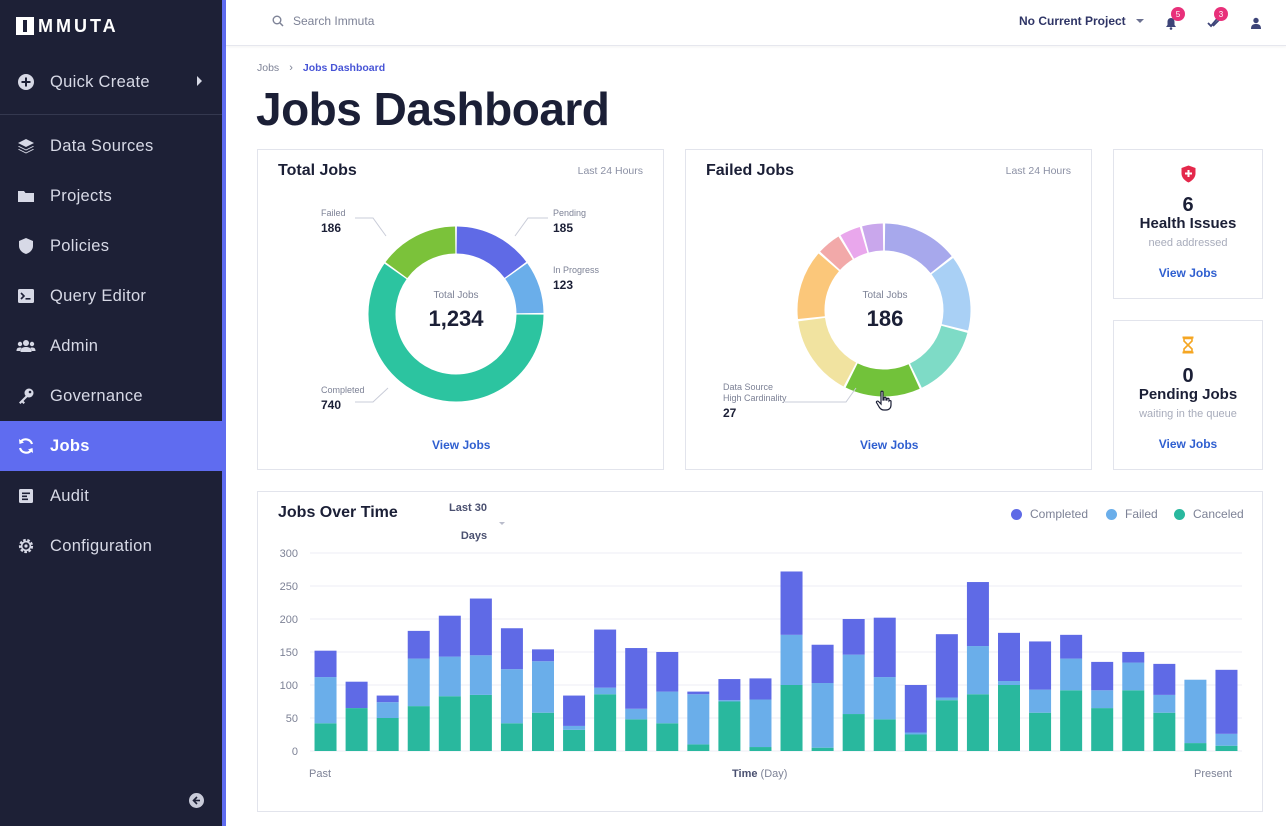  I want to click on donut-segment-in-progress, so click(524, 288).